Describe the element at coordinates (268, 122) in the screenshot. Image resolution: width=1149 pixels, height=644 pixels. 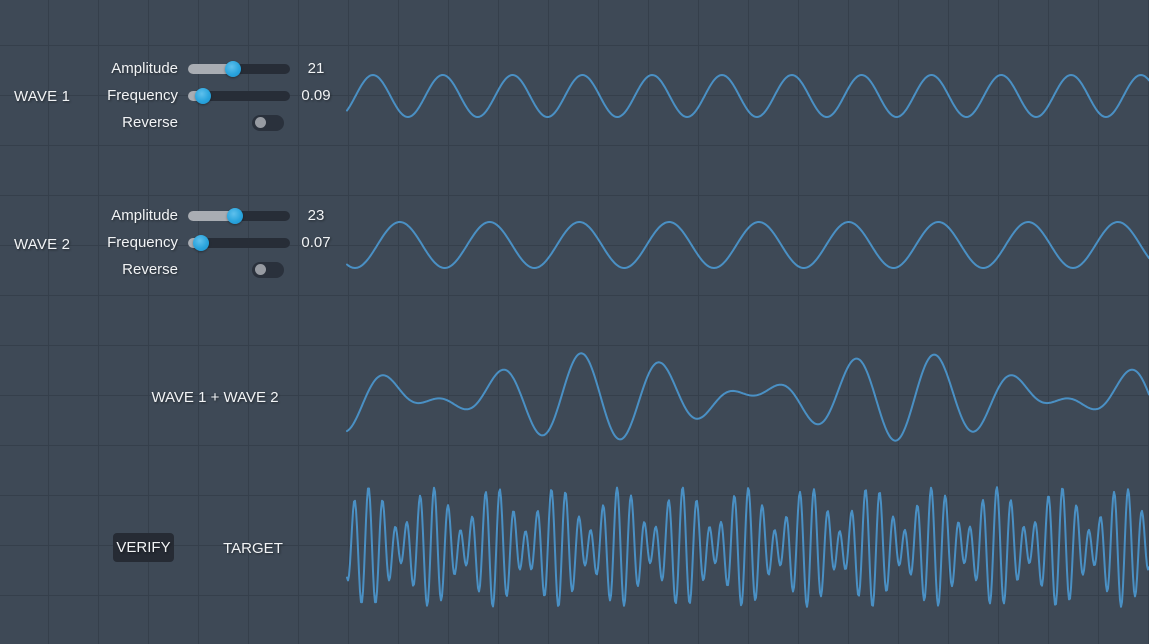
I see `wave1-reverse-toggle` at that location.